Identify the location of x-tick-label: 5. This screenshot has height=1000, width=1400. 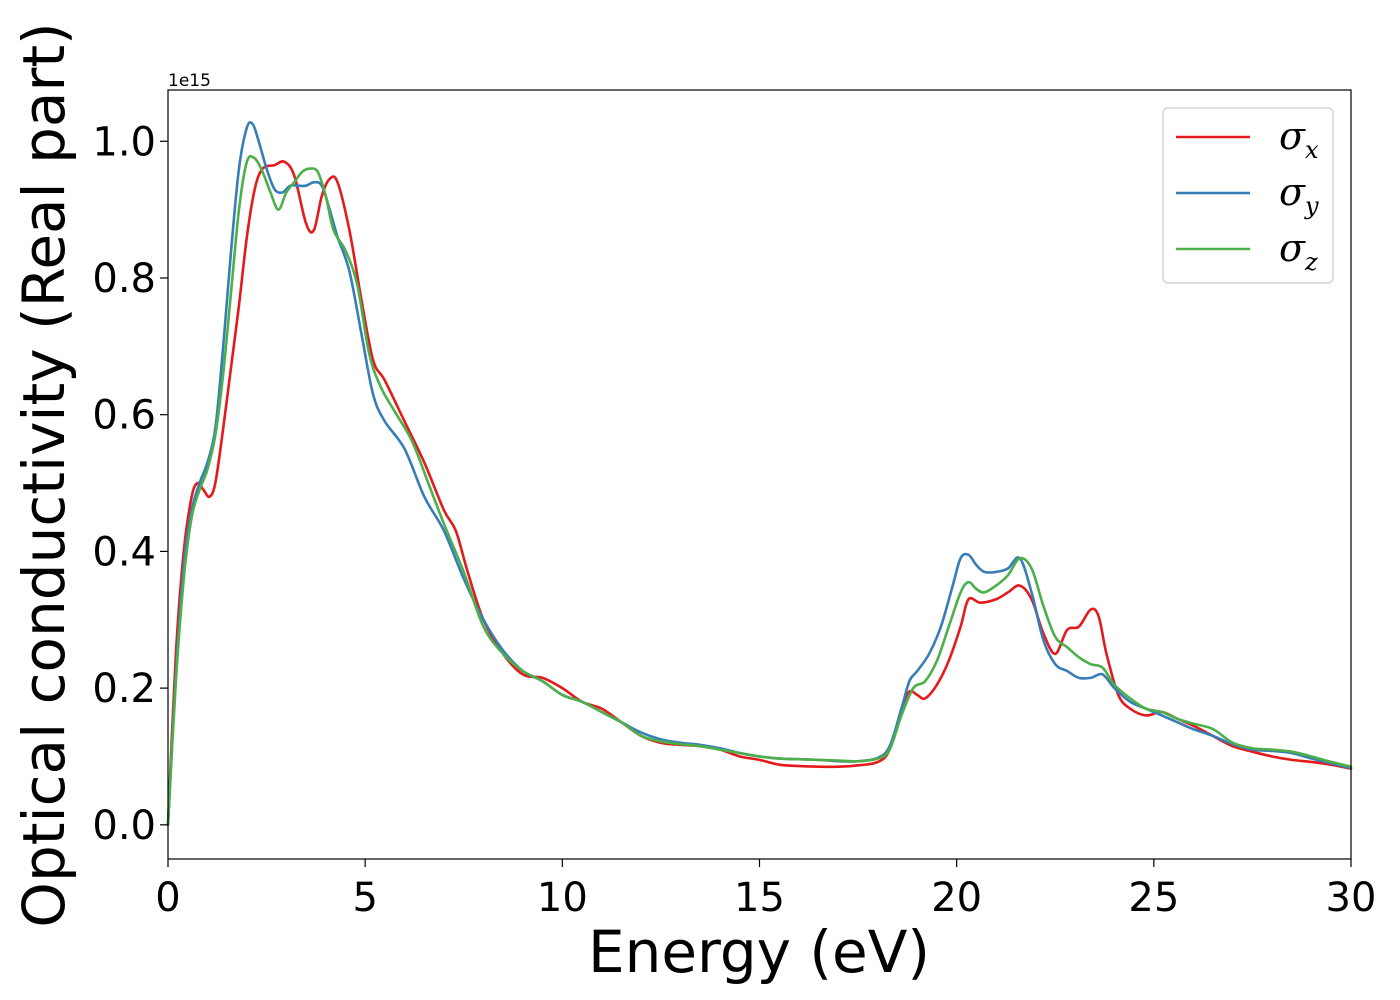
(364, 898).